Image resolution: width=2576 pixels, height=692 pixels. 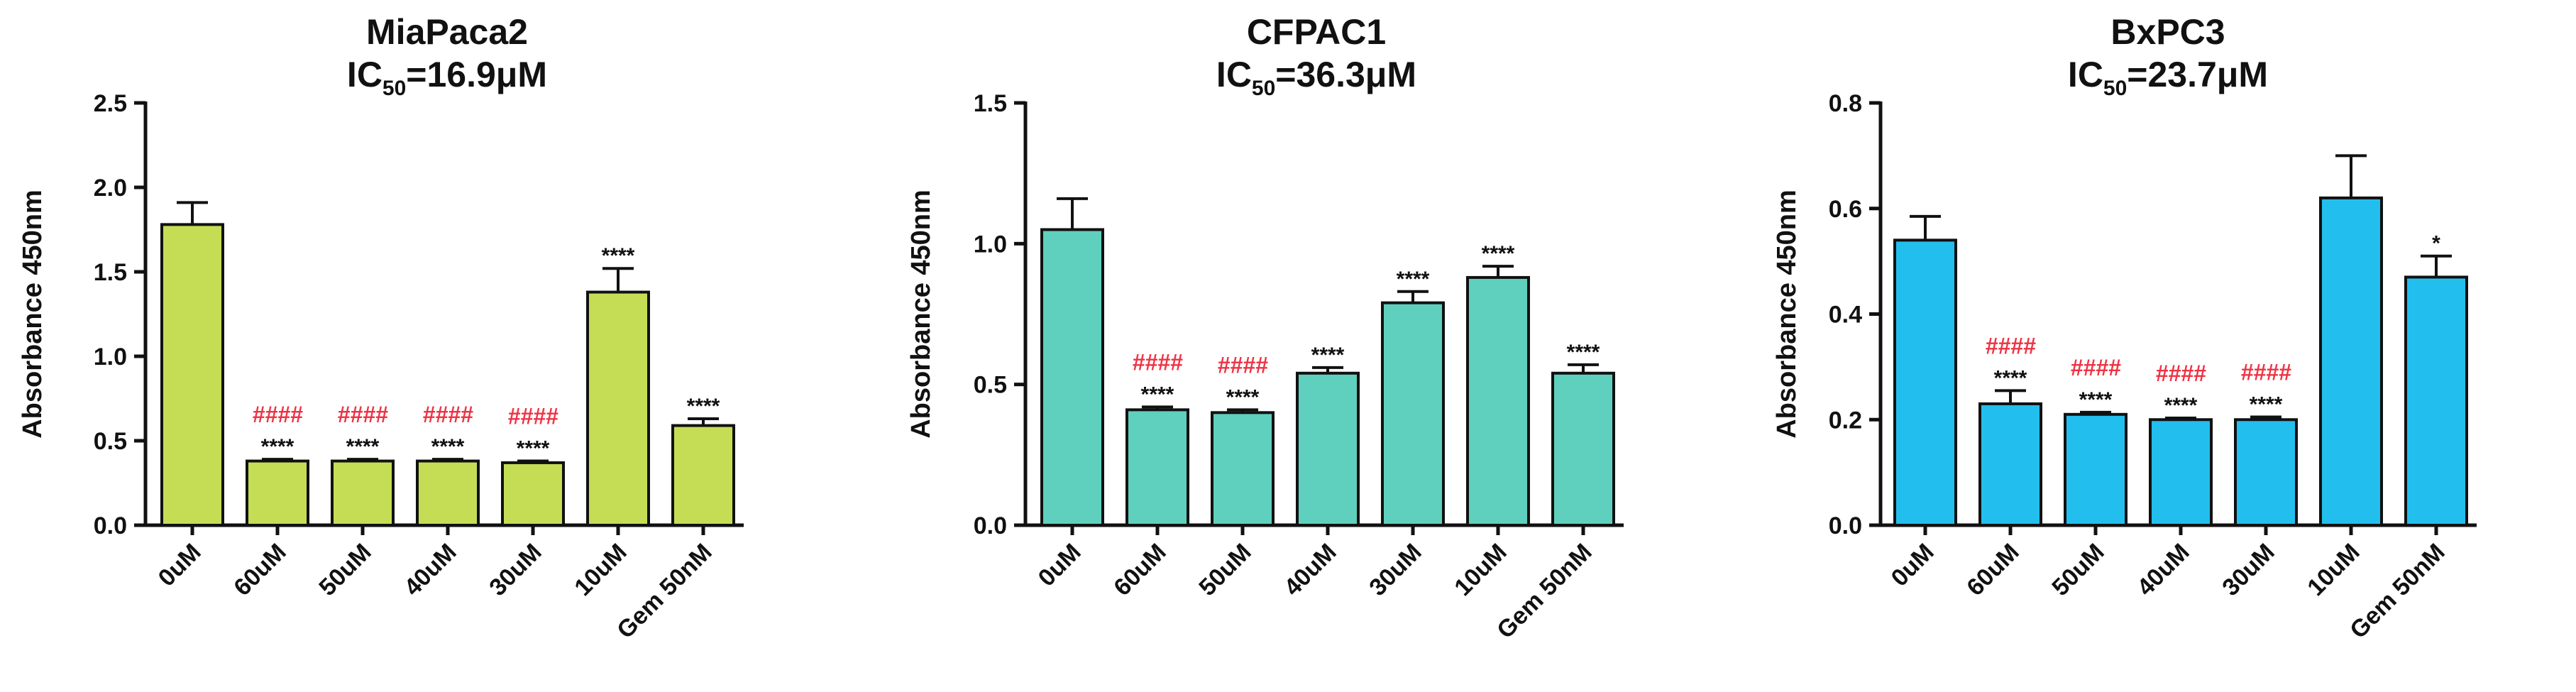 I want to click on chart-title: BxPC3, so click(x=2167, y=32).